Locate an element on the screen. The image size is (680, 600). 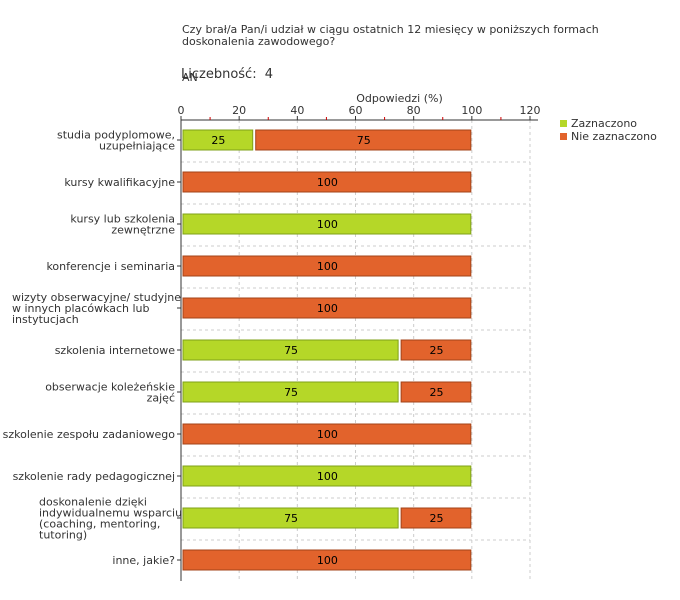
respondent-group: AN is located at coordinates (190, 77).